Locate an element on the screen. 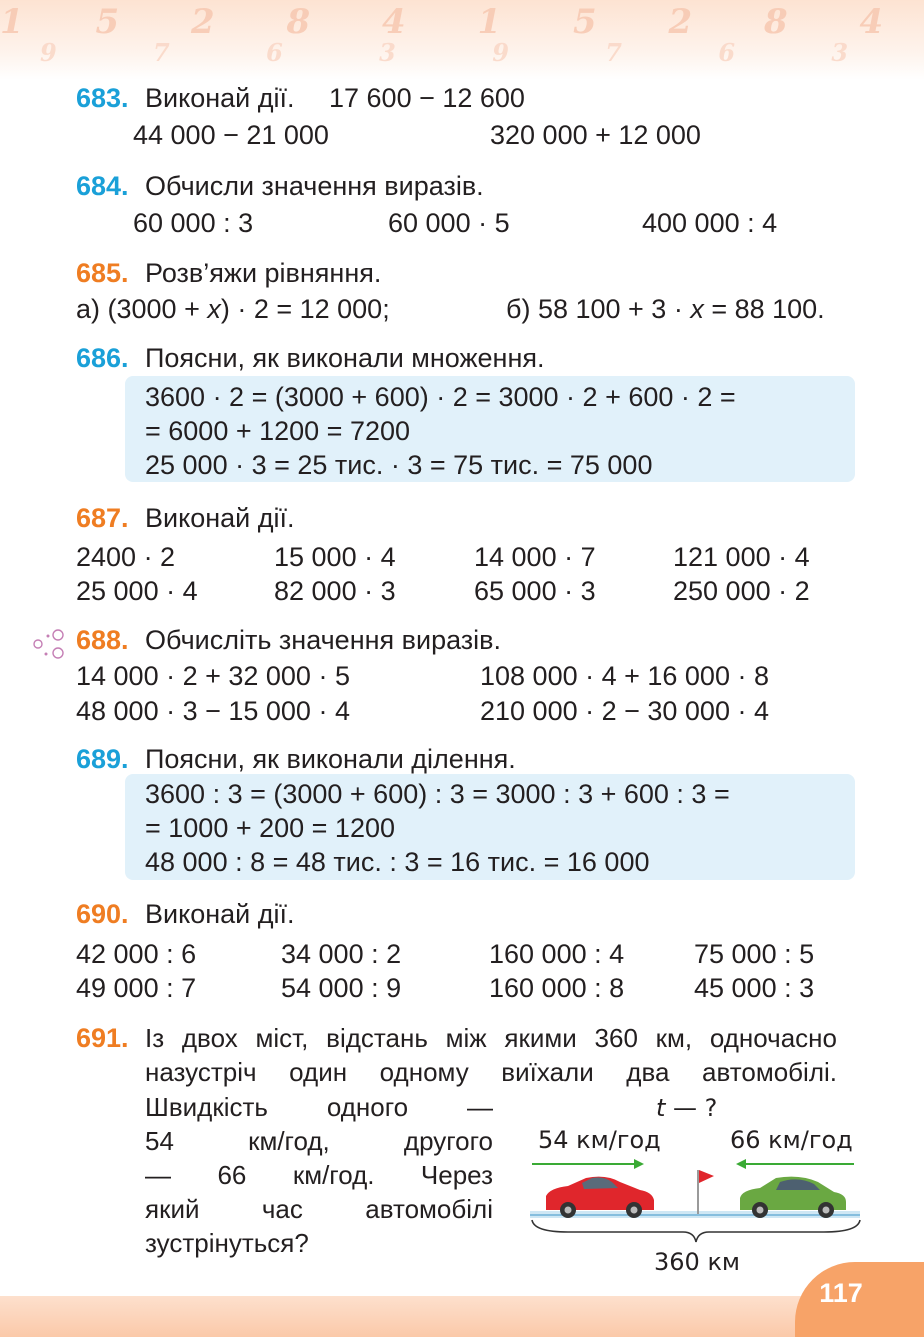  bottom-decorative-band is located at coordinates (462, 1316).